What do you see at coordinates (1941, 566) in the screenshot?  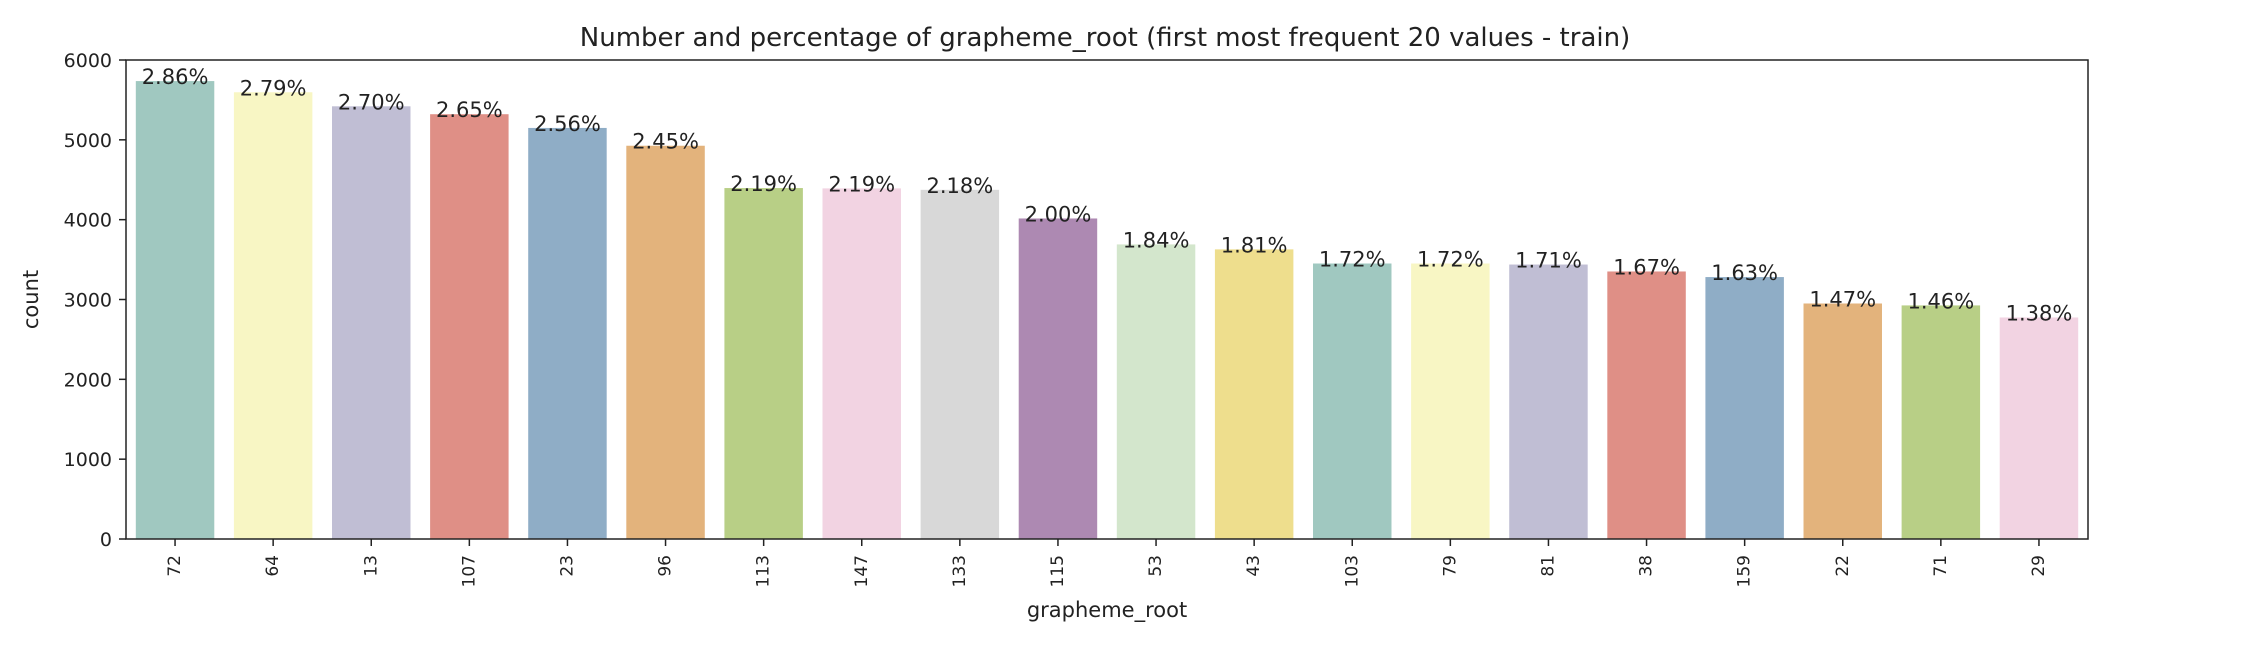 I see `x-tick-label-71: 71` at bounding box center [1941, 566].